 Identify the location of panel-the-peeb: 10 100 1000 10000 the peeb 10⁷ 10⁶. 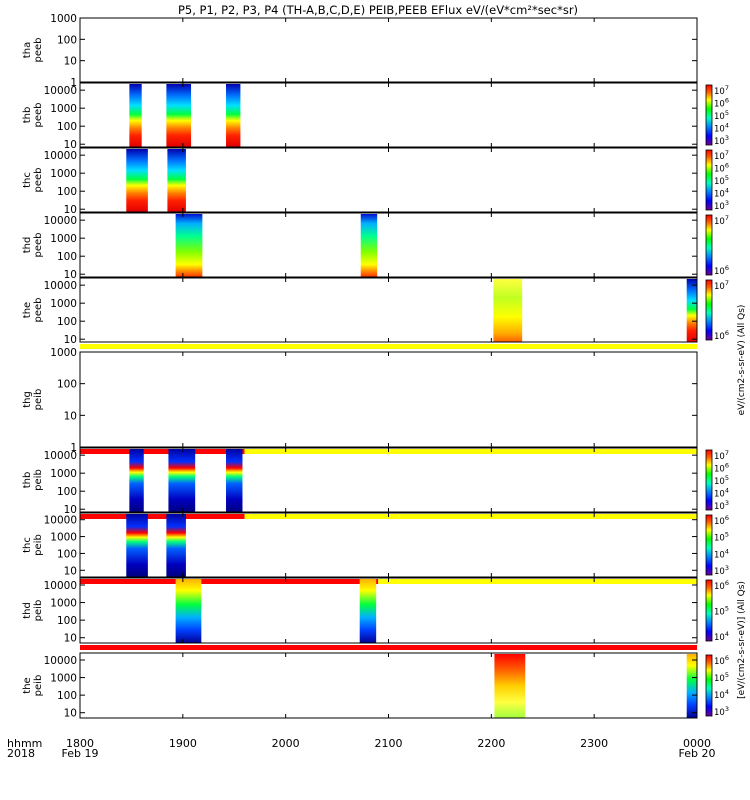
(375, 313).